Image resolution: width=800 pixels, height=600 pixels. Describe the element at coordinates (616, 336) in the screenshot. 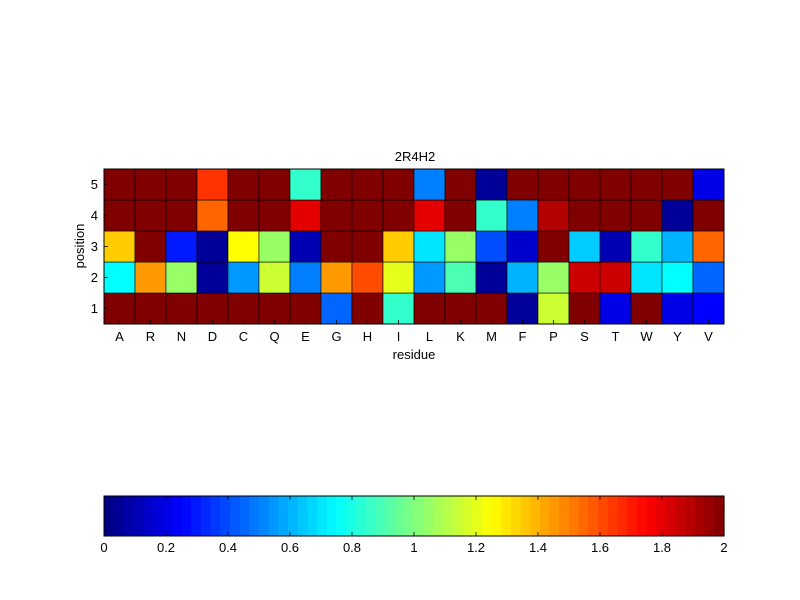

I see `x-tick-label: T` at that location.